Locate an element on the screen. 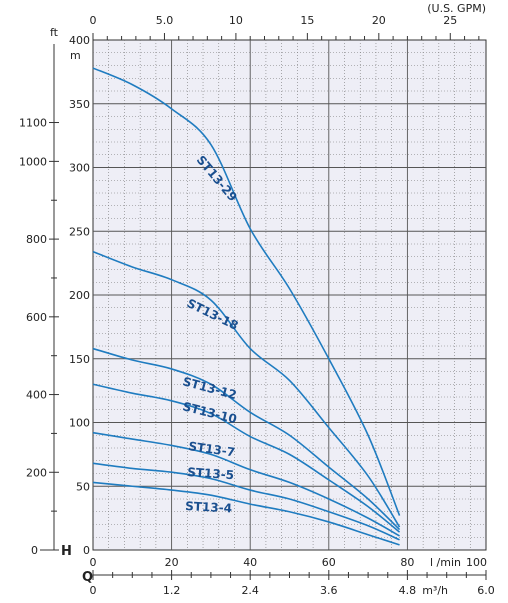  x-tick-label-gpm: 20 is located at coordinates (379, 20).